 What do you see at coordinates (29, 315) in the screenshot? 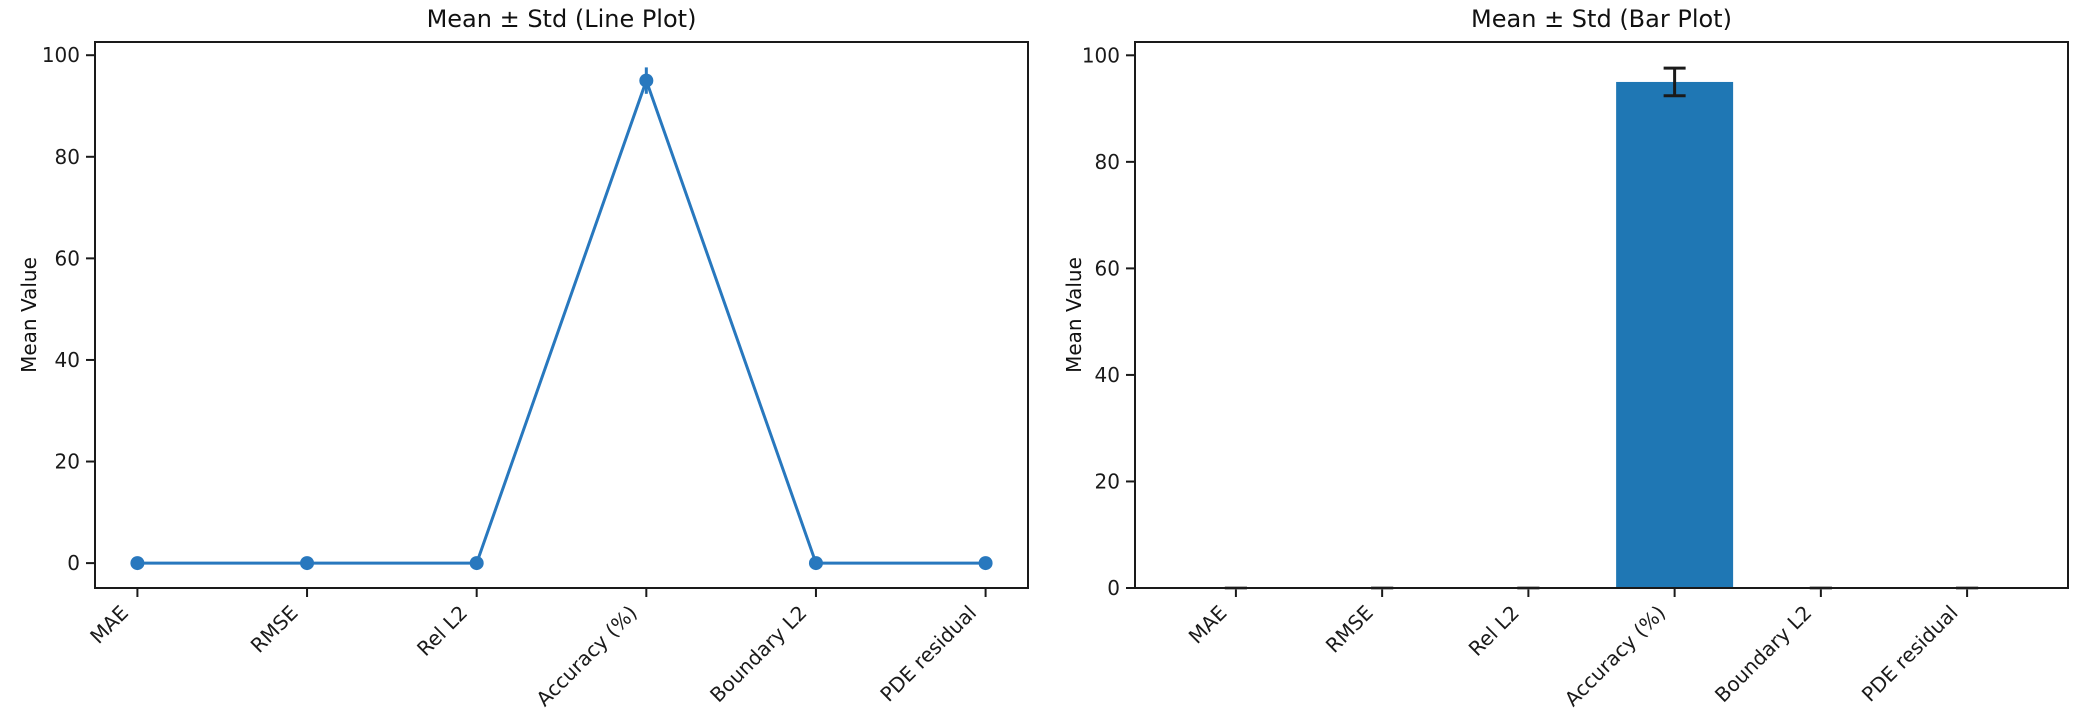
I see `line-plot-y-axis-label: Mean Value` at bounding box center [29, 315].